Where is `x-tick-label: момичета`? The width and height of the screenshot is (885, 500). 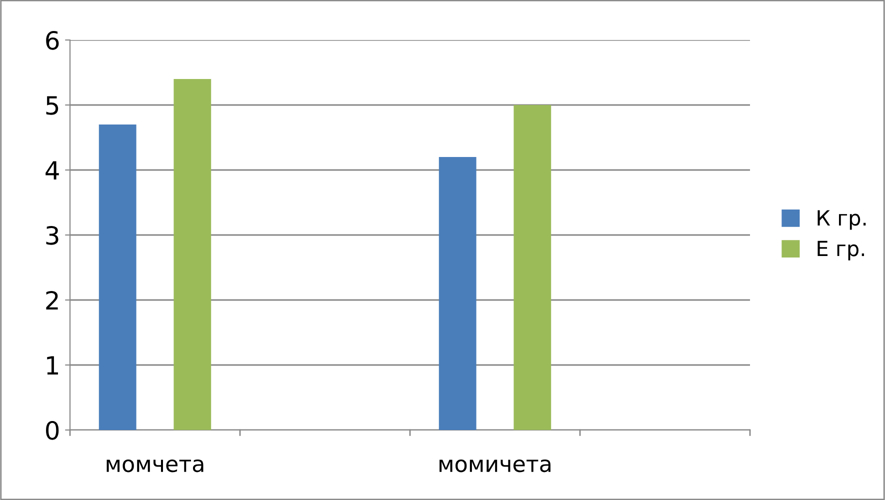
x-tick-label: момичета is located at coordinates (495, 465).